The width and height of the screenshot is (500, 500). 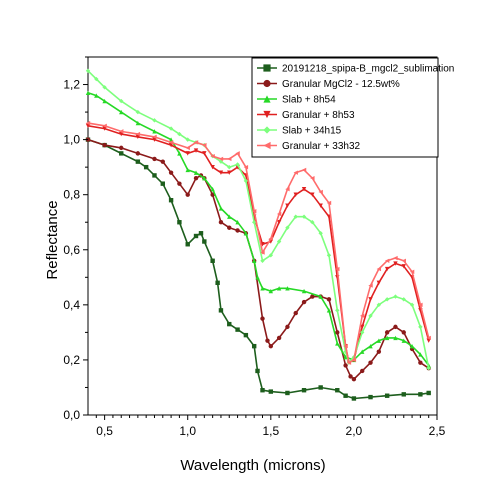 I want to click on legend-label: Granular + 8h53, so click(x=318, y=115).